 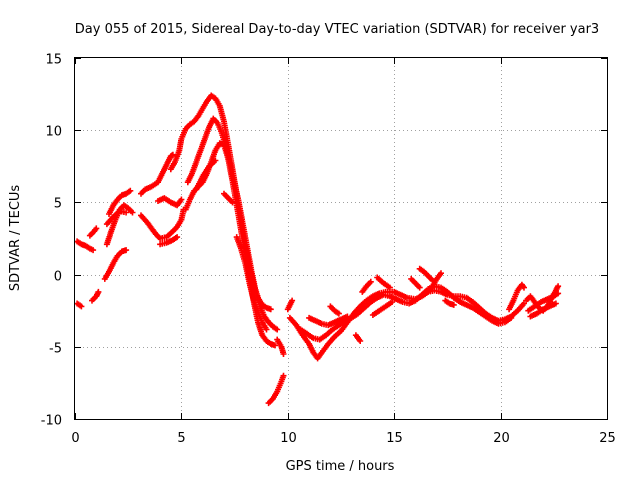 I want to click on y-tick-label: -5, so click(x=55, y=349).